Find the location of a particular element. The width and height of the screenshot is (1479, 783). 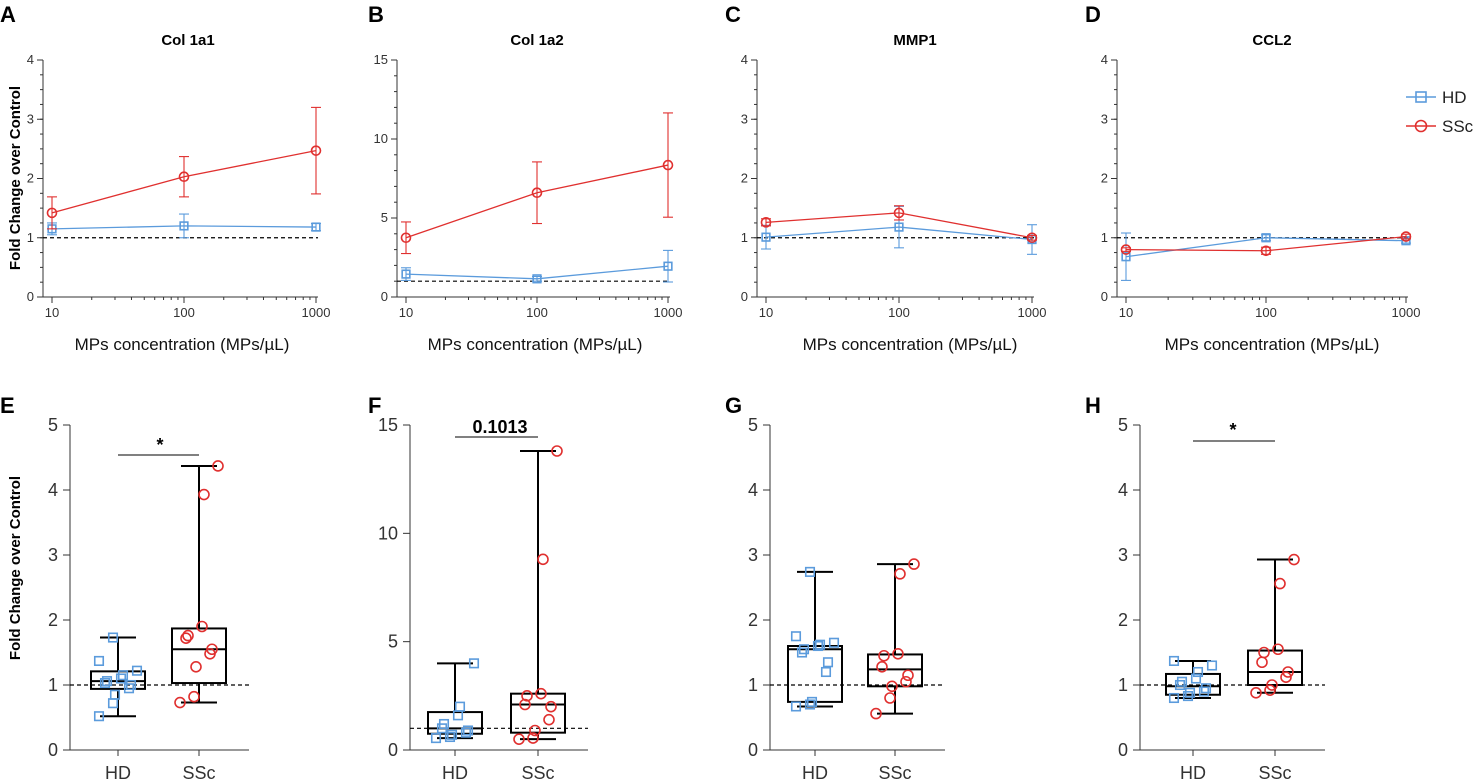

panel-letter-h: H is located at coordinates (1093, 405).